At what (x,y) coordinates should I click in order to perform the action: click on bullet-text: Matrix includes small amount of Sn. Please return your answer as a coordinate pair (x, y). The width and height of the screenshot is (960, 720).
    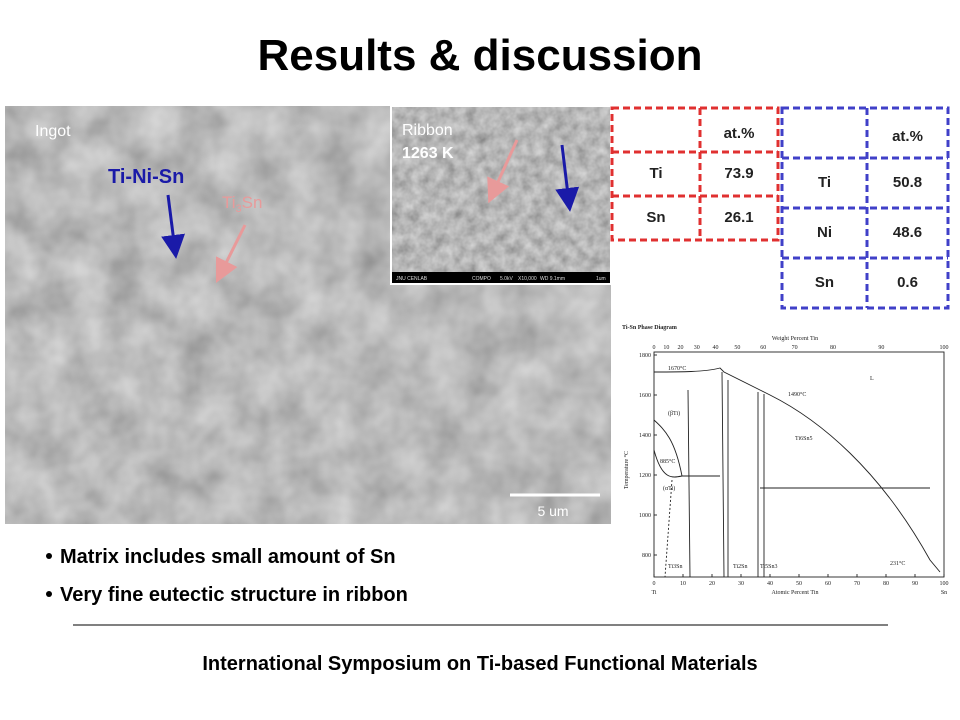
    Looking at the image, I should click on (228, 557).